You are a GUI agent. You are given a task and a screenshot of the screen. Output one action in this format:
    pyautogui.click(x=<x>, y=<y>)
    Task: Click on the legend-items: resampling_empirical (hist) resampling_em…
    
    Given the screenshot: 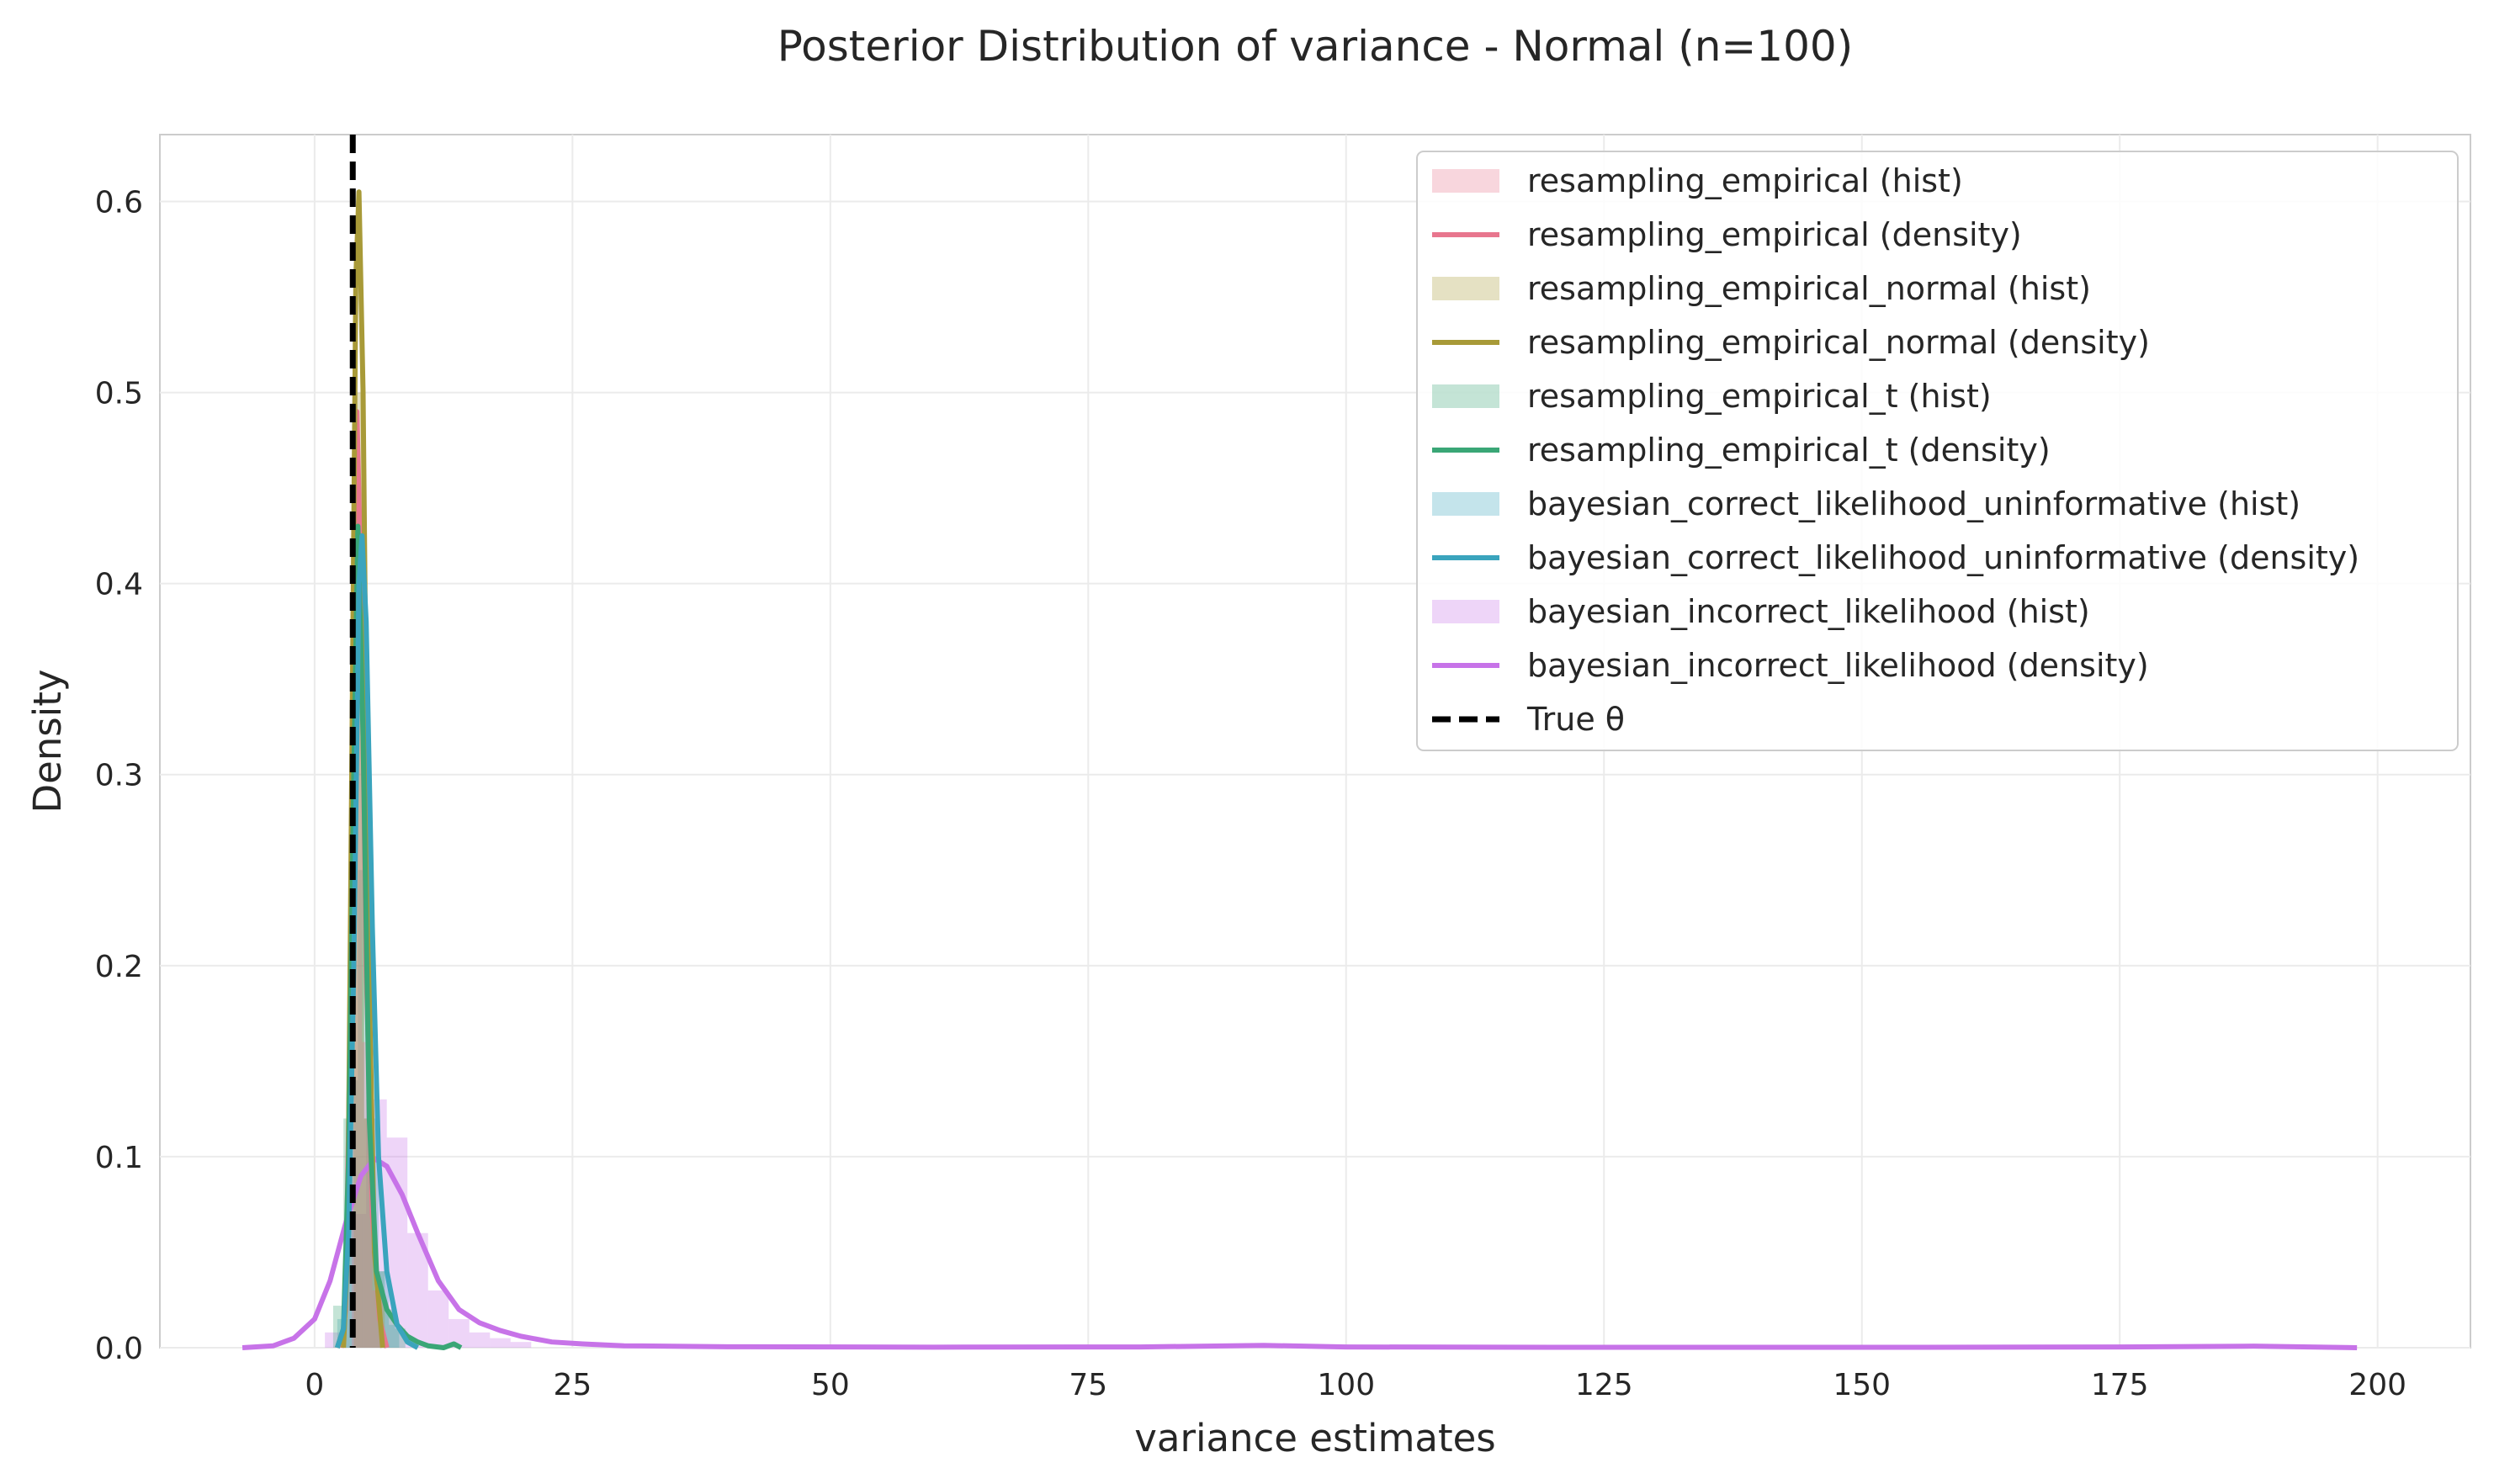 What is the action you would take?
    pyautogui.click(x=1895, y=450)
    